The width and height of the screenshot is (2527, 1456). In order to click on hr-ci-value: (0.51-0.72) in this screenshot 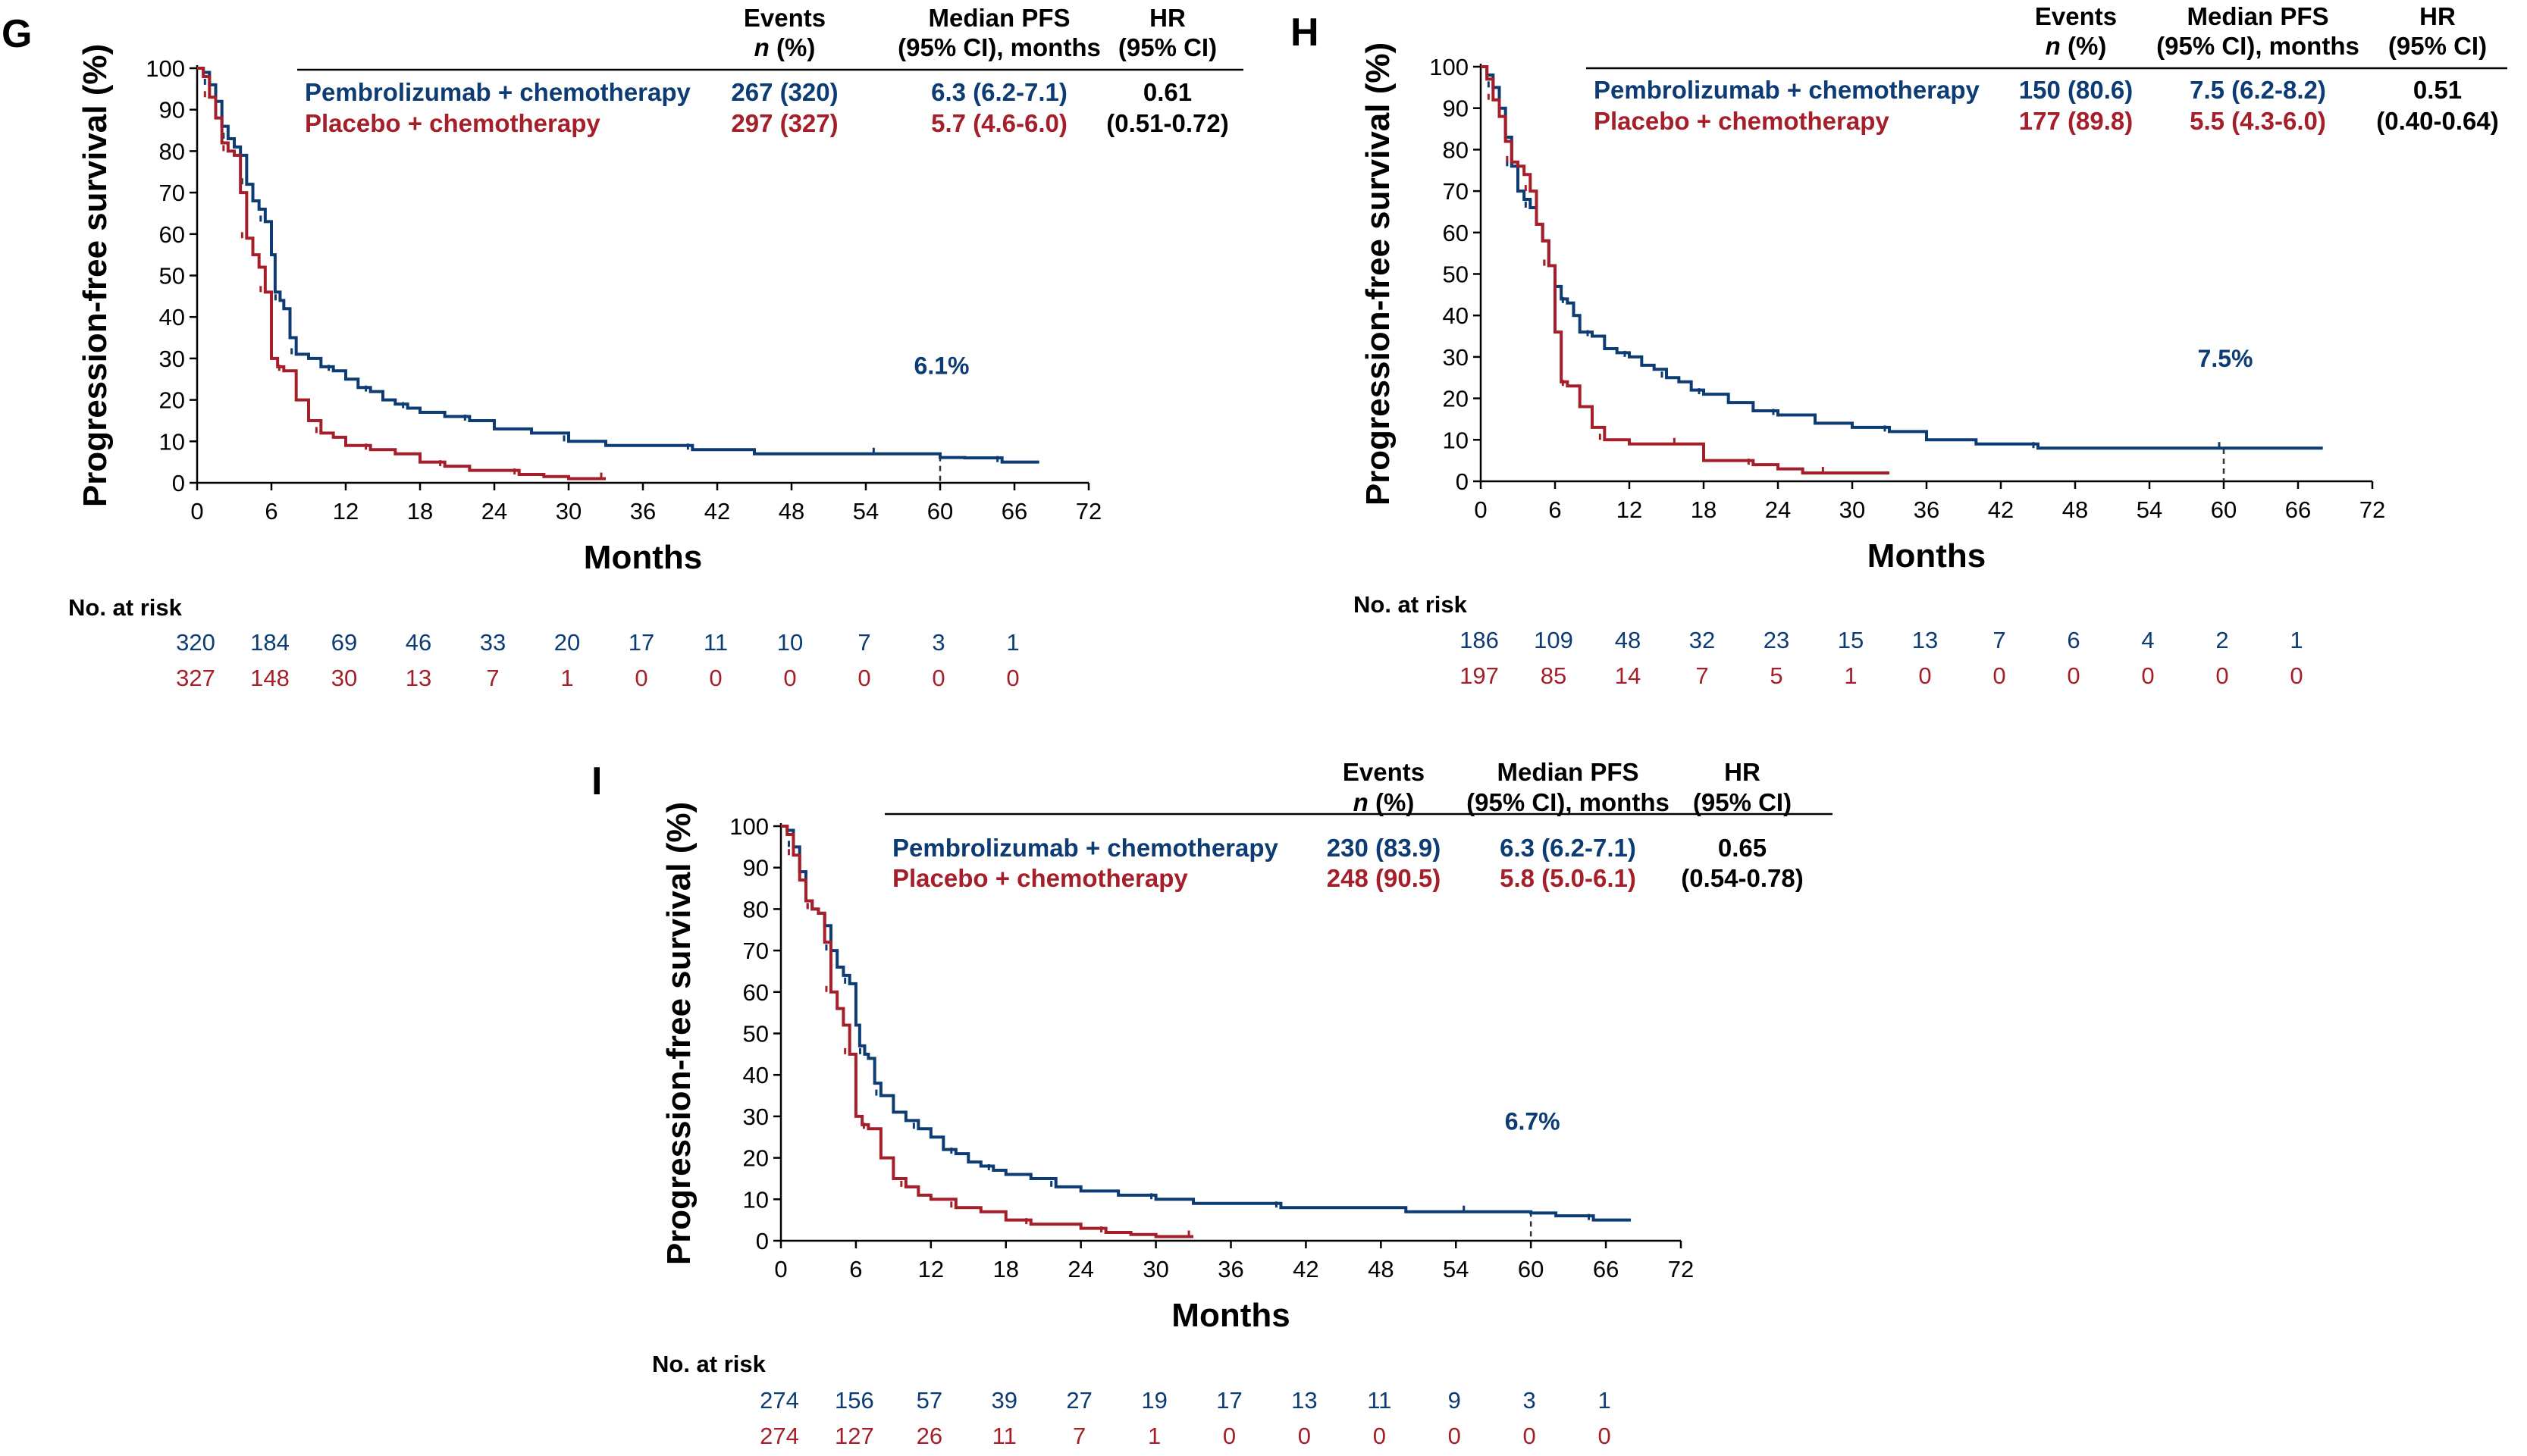, I will do `click(1167, 123)`.